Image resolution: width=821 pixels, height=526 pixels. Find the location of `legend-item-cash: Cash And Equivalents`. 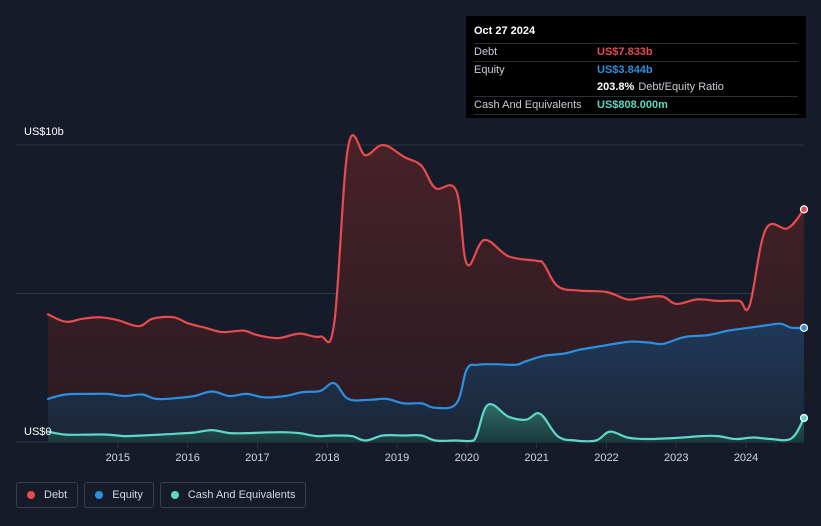

legend-item-cash: Cash And Equivalents is located at coordinates (233, 495).